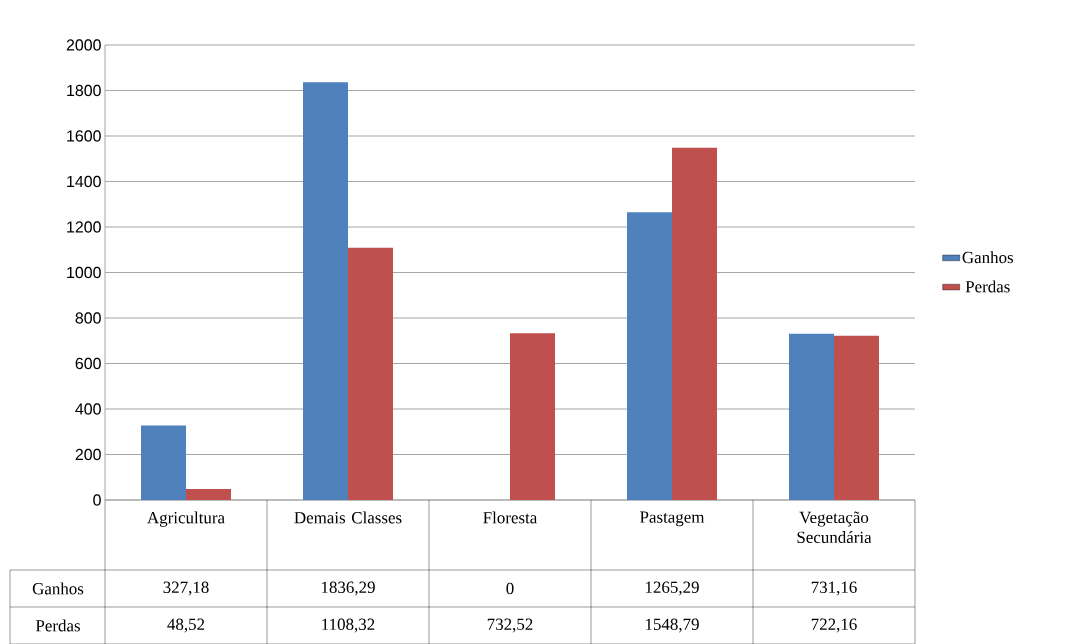 Image resolution: width=1070 pixels, height=644 pixels. What do you see at coordinates (88, 409) in the screenshot?
I see `y-tick-label: 400` at bounding box center [88, 409].